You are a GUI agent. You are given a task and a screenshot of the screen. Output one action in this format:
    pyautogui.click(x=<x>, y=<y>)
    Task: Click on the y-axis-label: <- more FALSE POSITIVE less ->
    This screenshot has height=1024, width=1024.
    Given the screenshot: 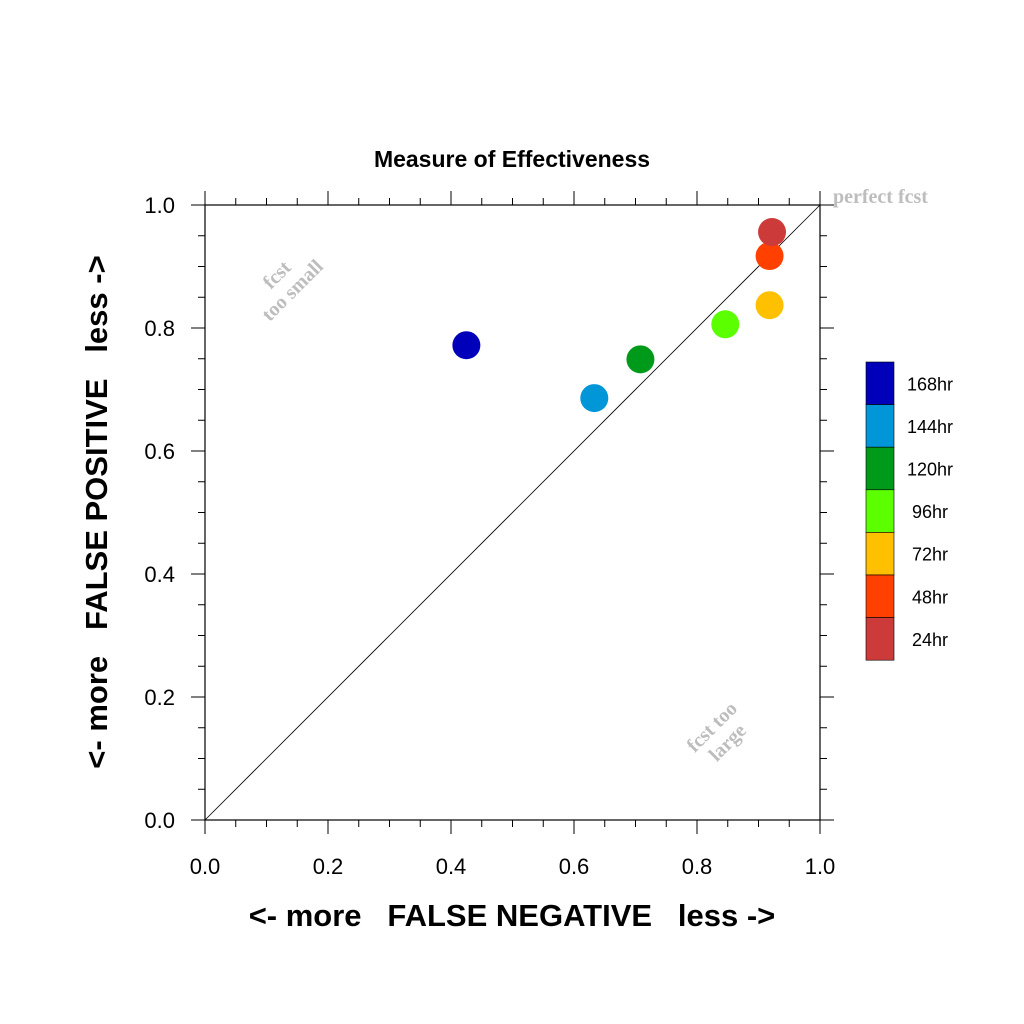 What is the action you would take?
    pyautogui.click(x=96, y=511)
    